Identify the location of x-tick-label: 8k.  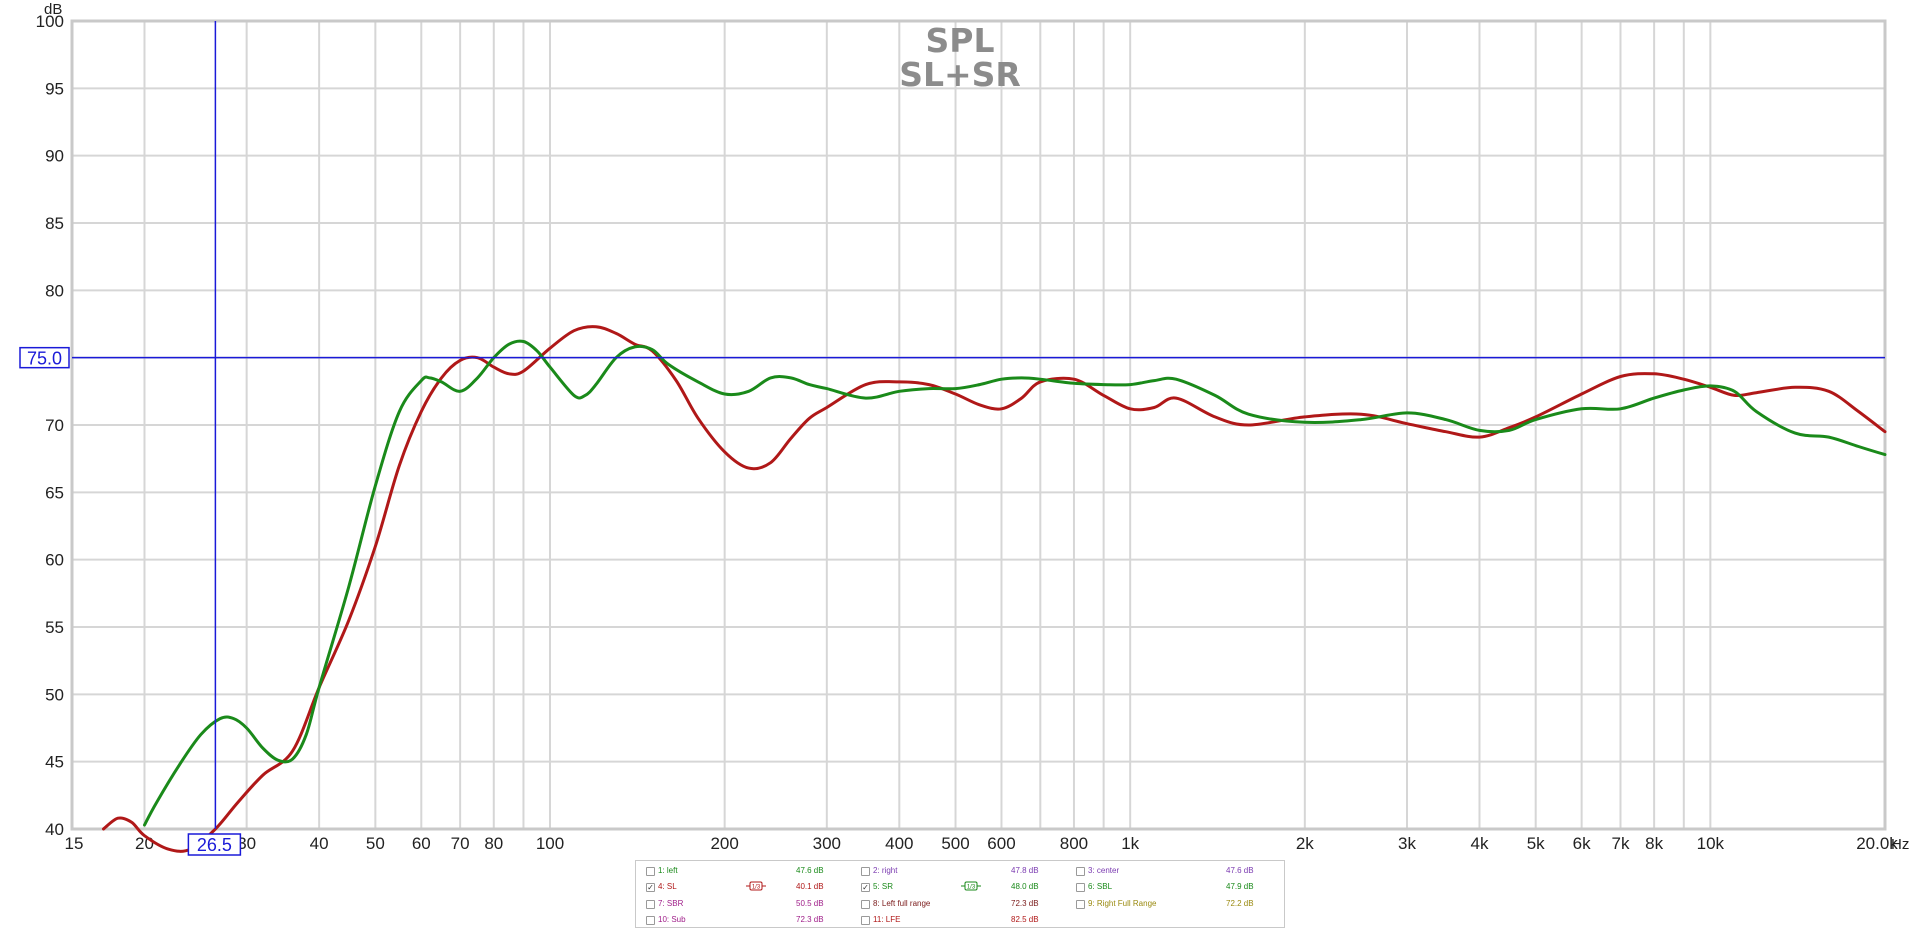
(1654, 843).